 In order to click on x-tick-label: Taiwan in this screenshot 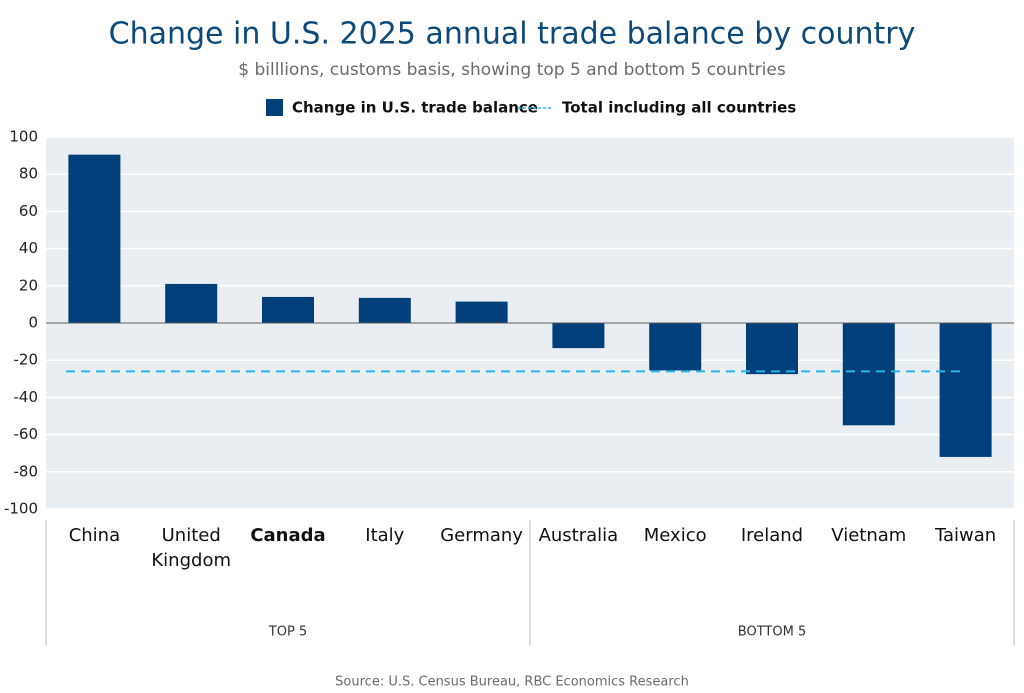, I will do `click(965, 535)`.